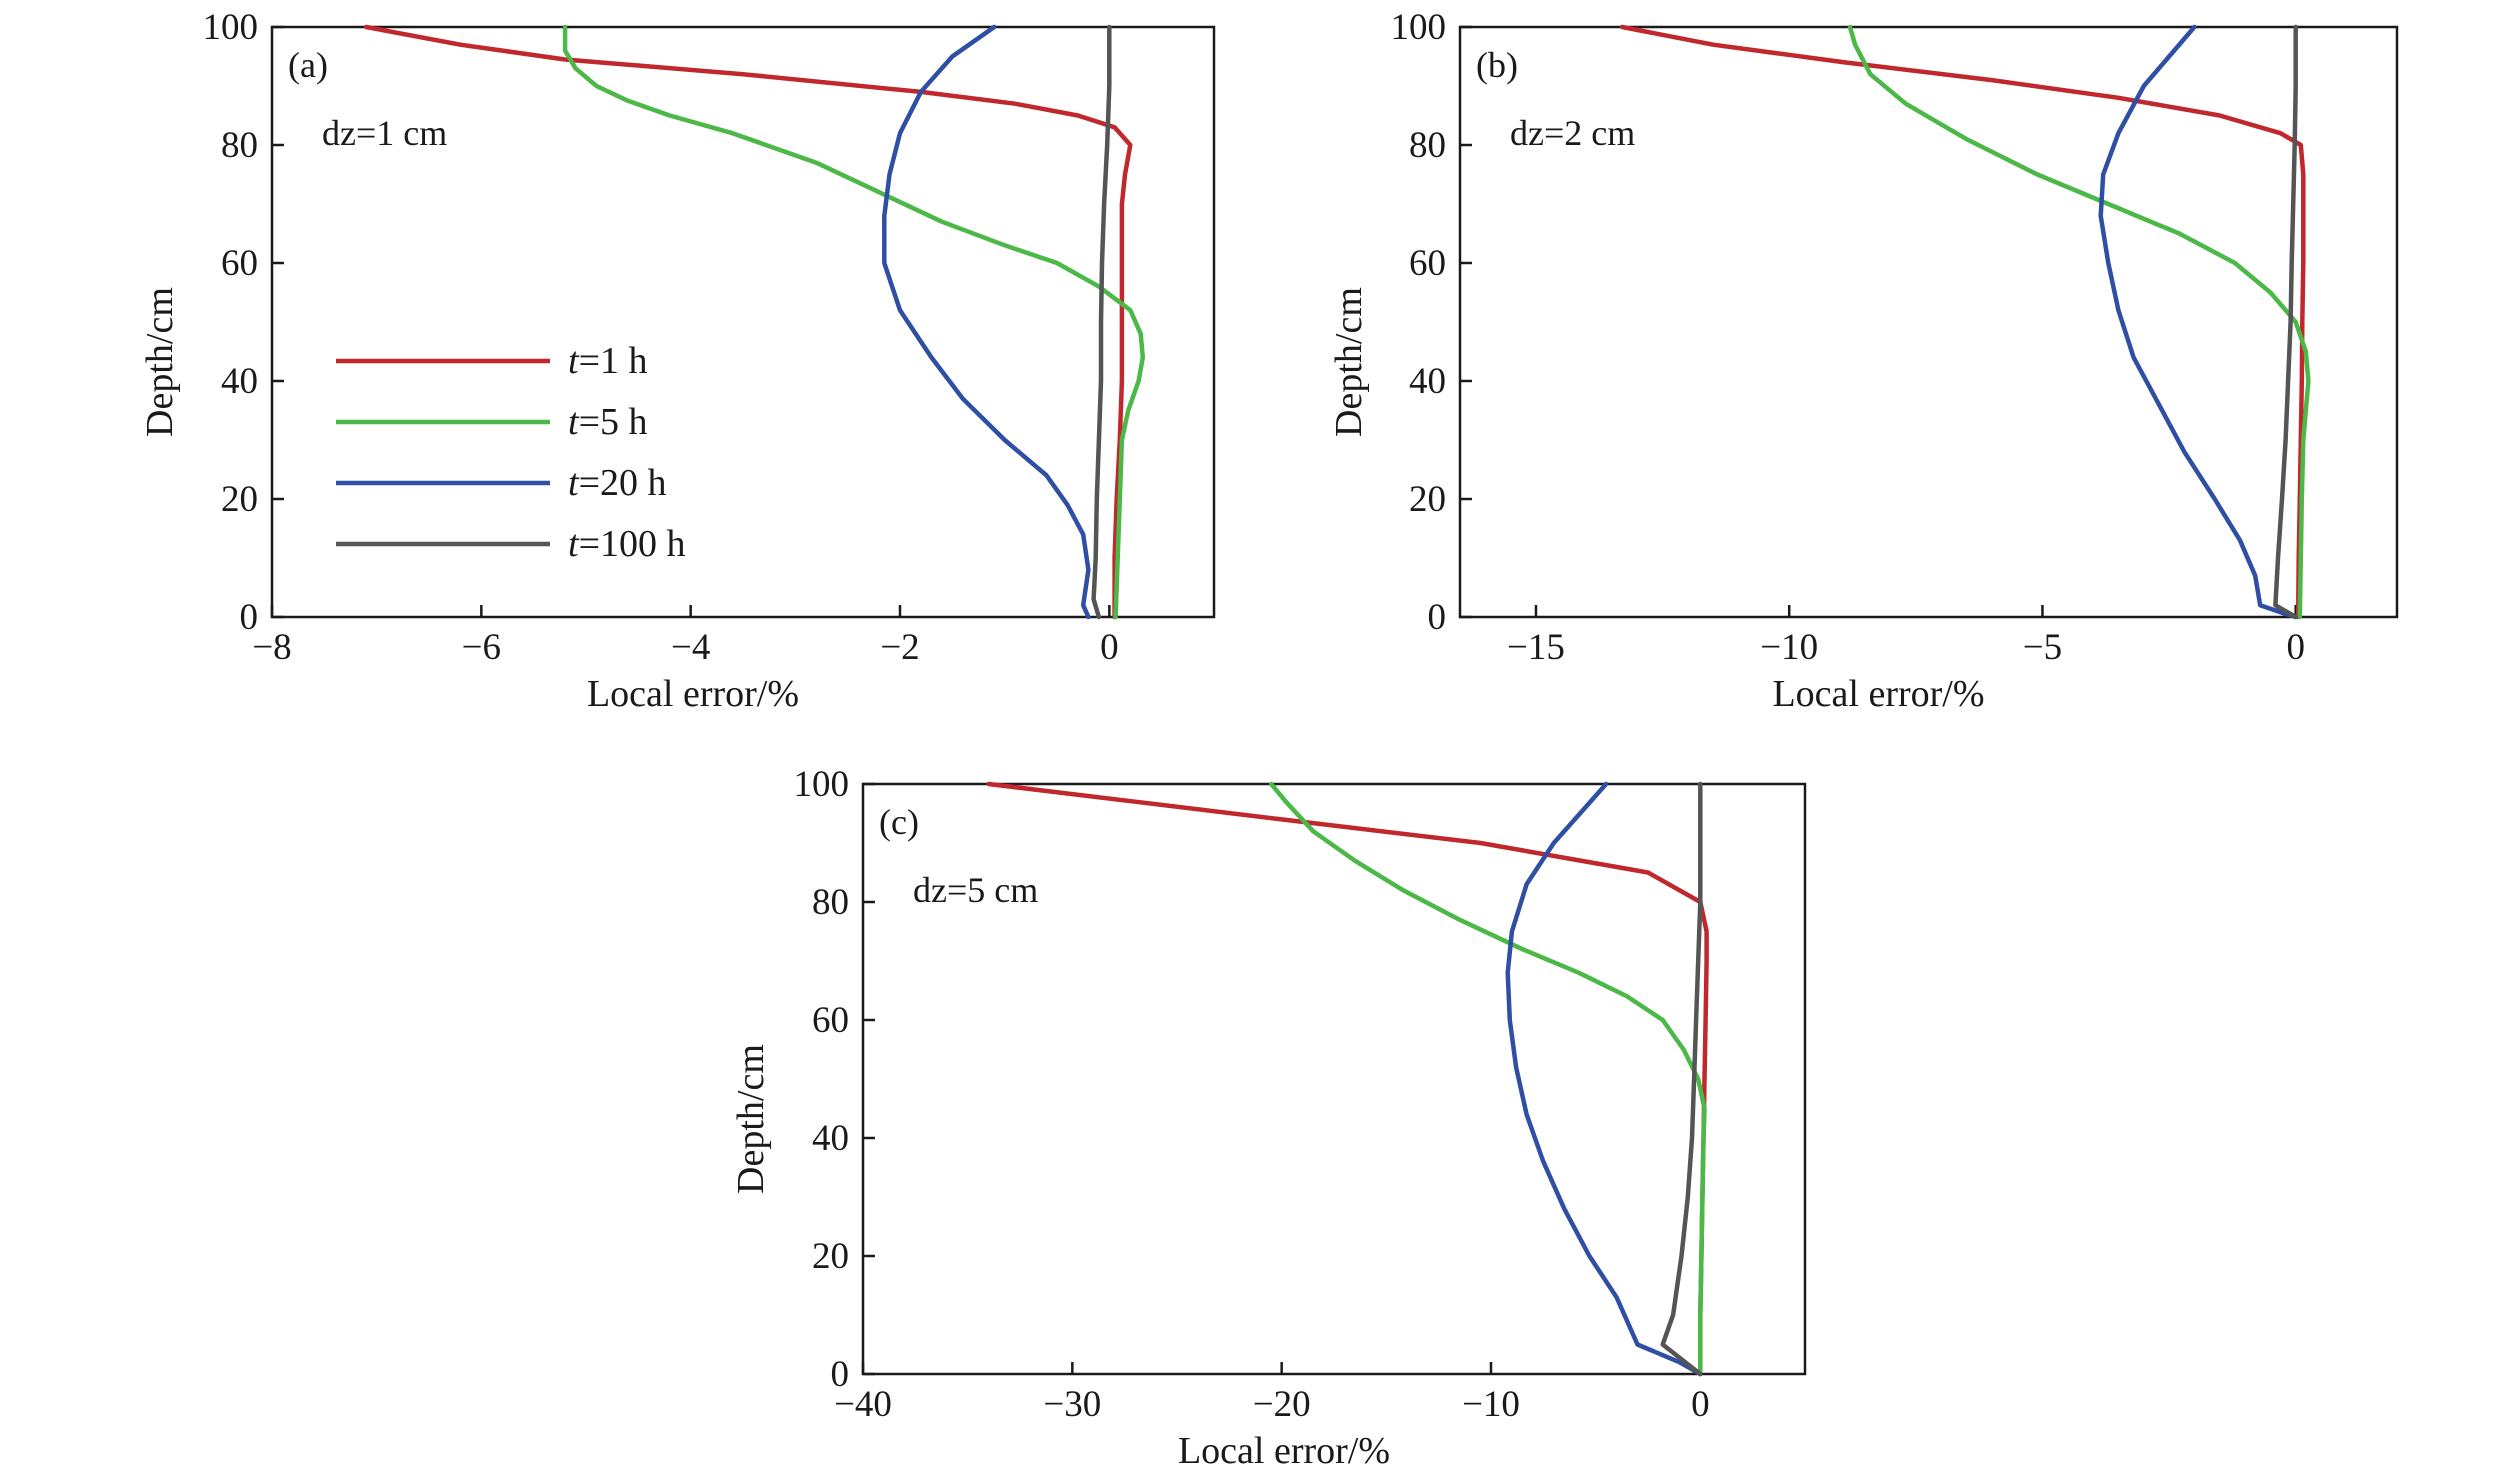 The width and height of the screenshot is (2519, 1475). I want to click on series-line-a-t-5h, so click(854, 322).